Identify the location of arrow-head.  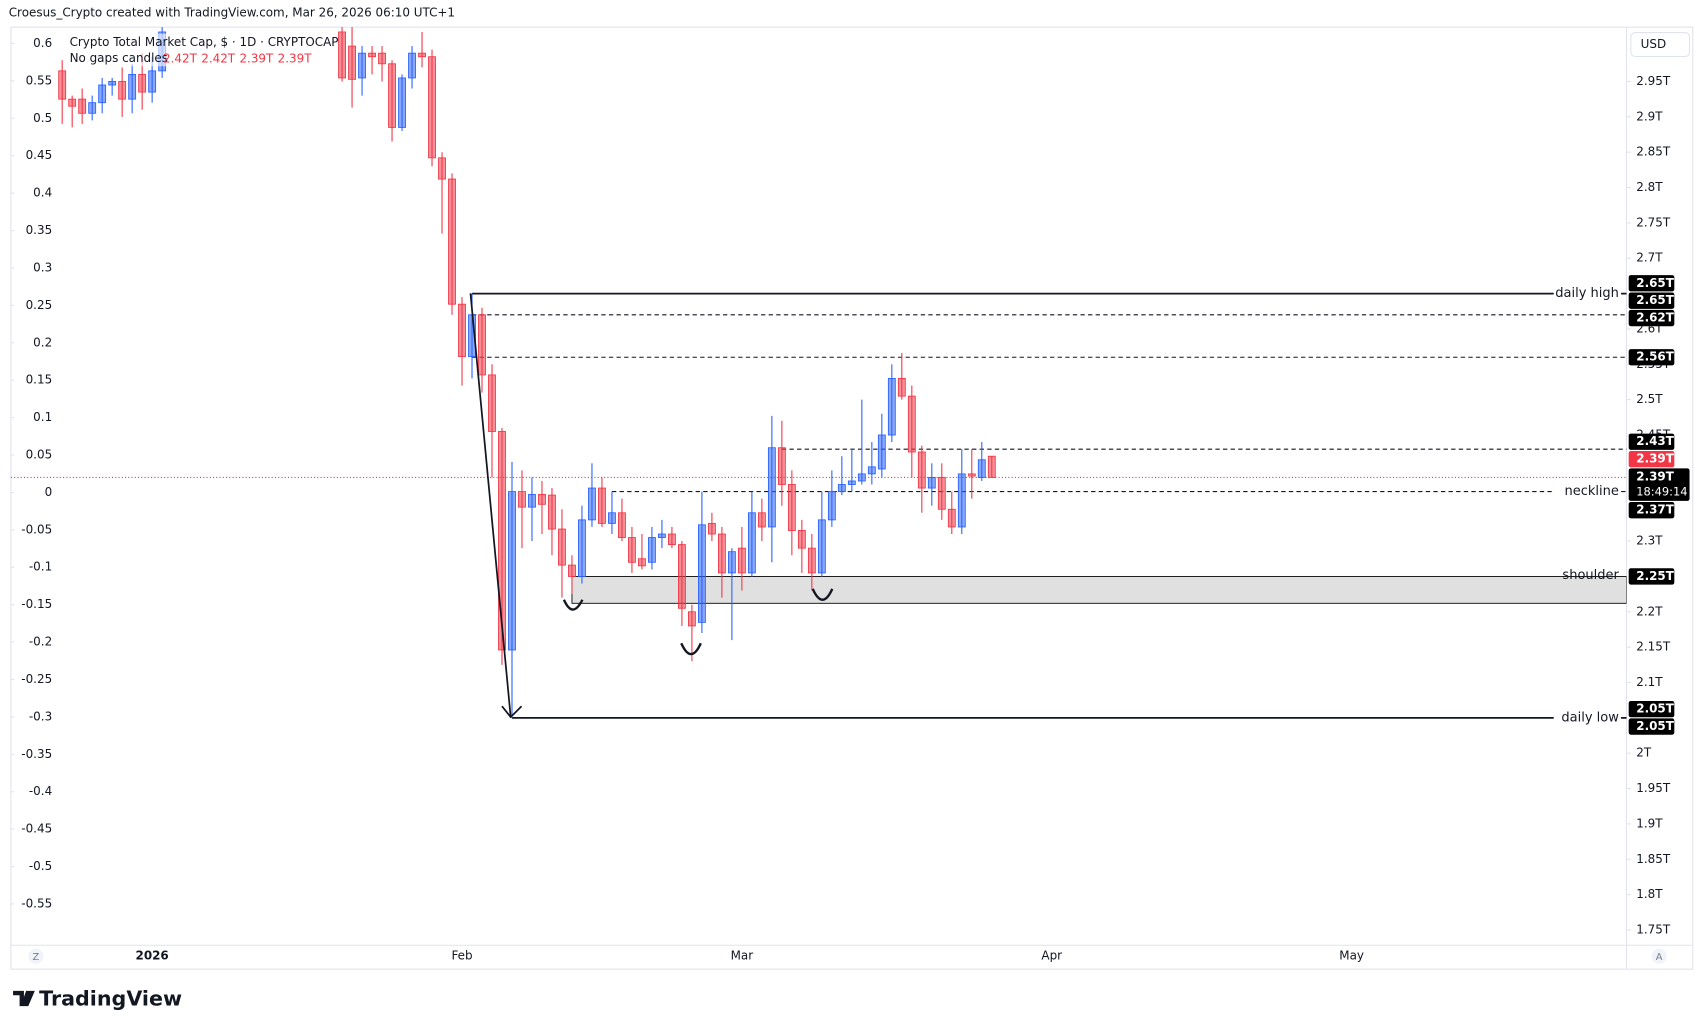
(512, 712).